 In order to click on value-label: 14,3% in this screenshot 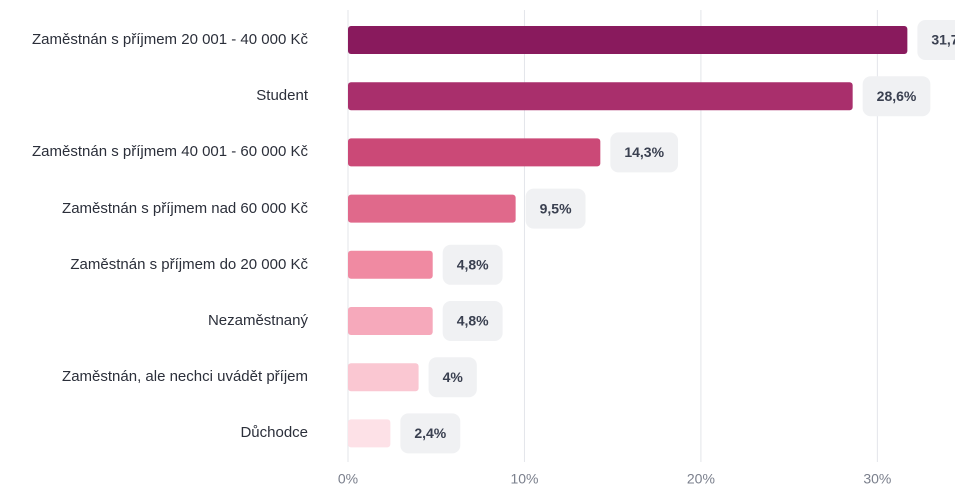, I will do `click(644, 152)`.